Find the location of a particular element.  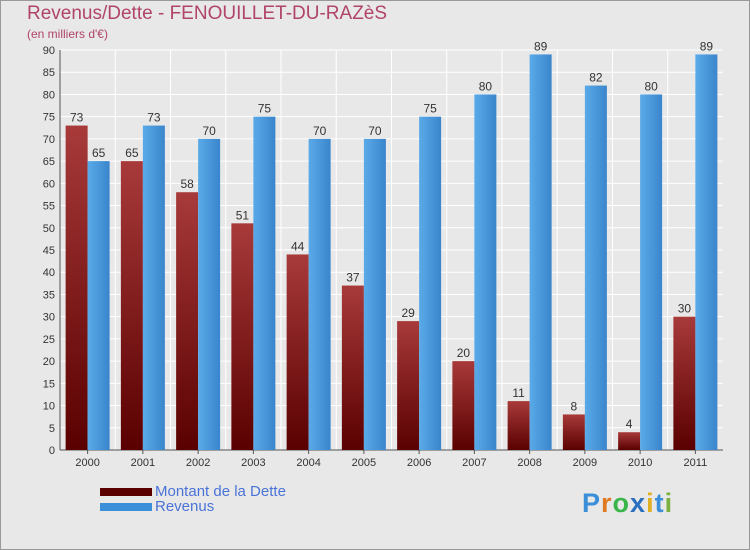

bar-debt-2006 is located at coordinates (408, 385).